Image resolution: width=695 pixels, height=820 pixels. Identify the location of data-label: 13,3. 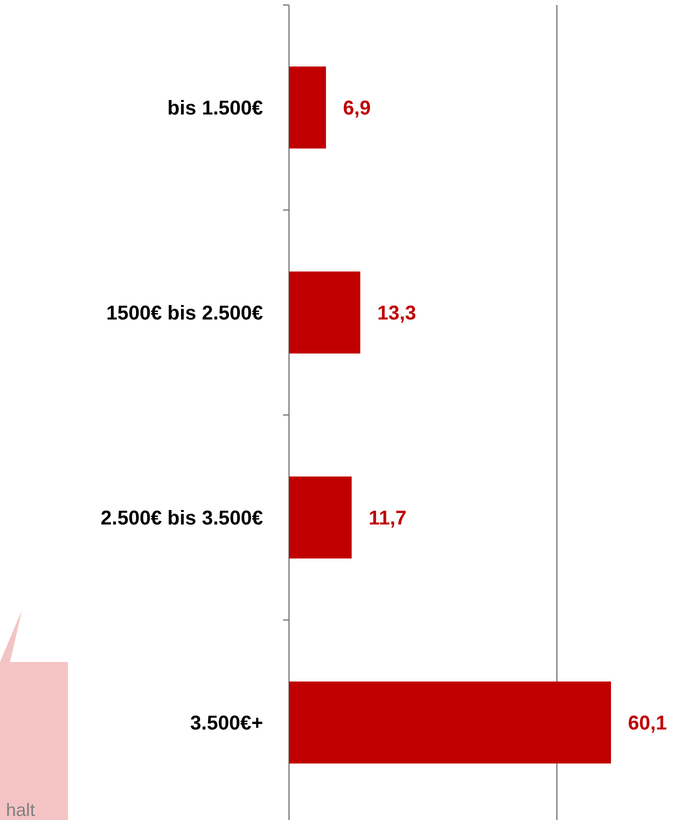
(396, 313).